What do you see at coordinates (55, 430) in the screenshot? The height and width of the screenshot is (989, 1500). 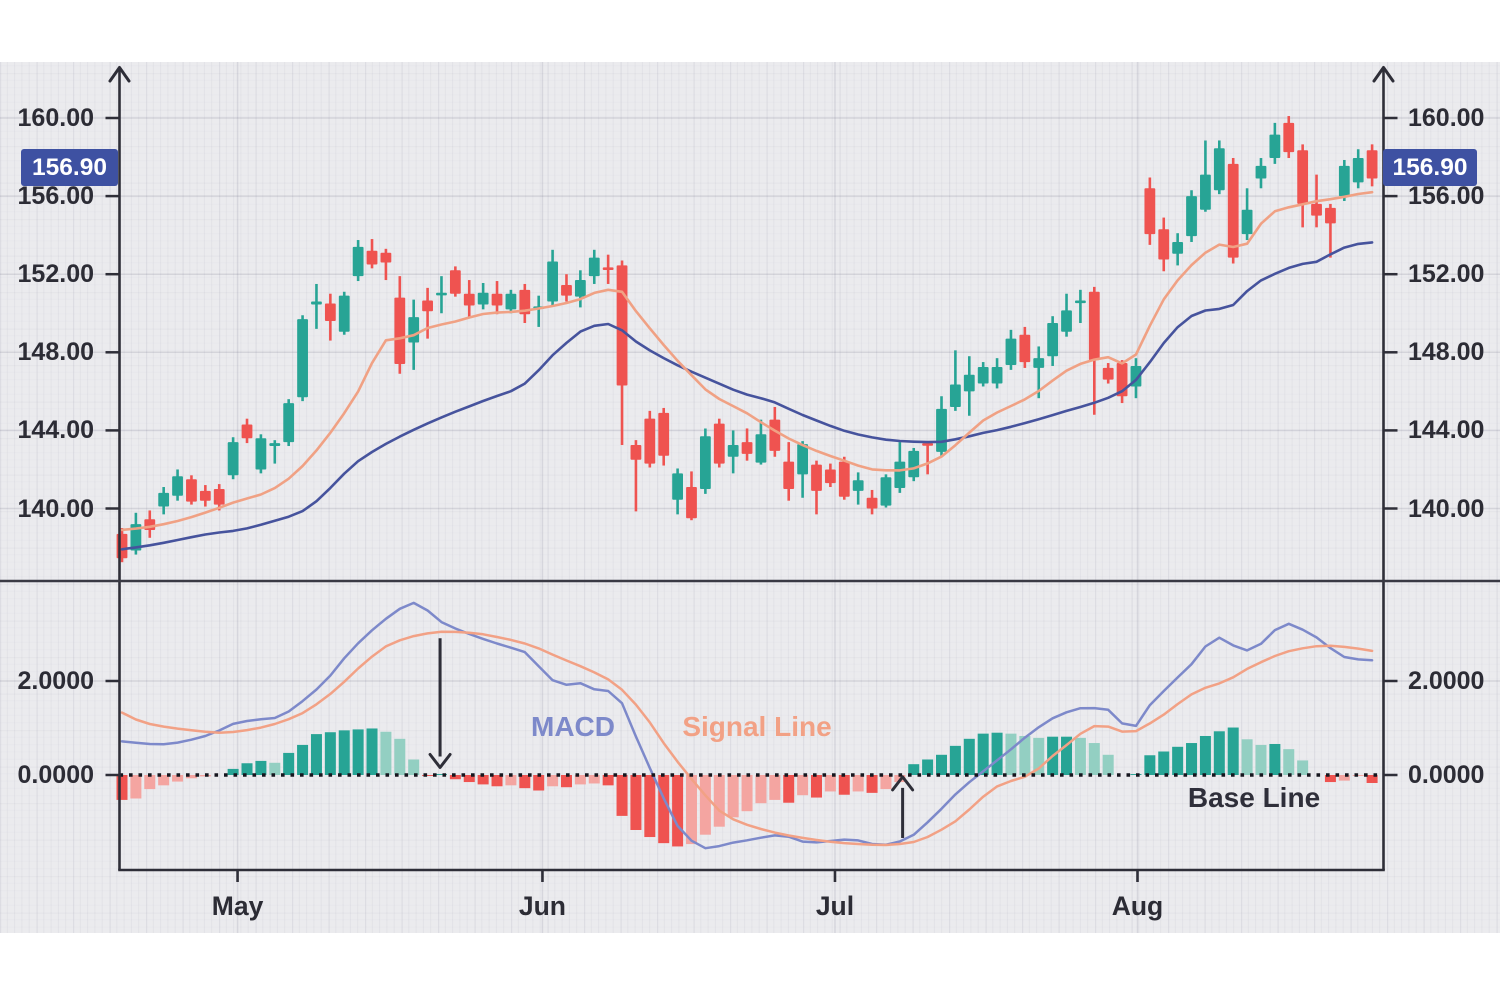 I see `price-tick-label-left-4: 144.00` at bounding box center [55, 430].